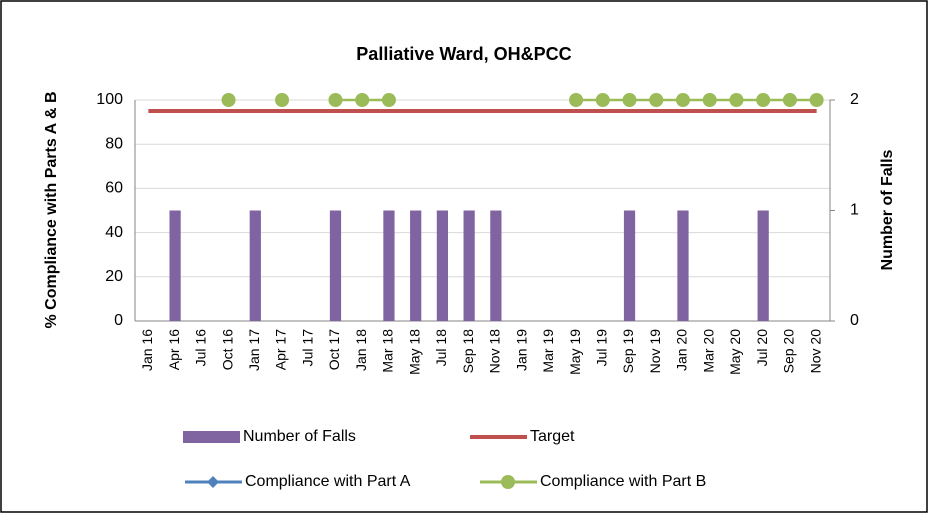 This screenshot has height=513, width=928. I want to click on x-tick-label: Jan 17, so click(254, 350).